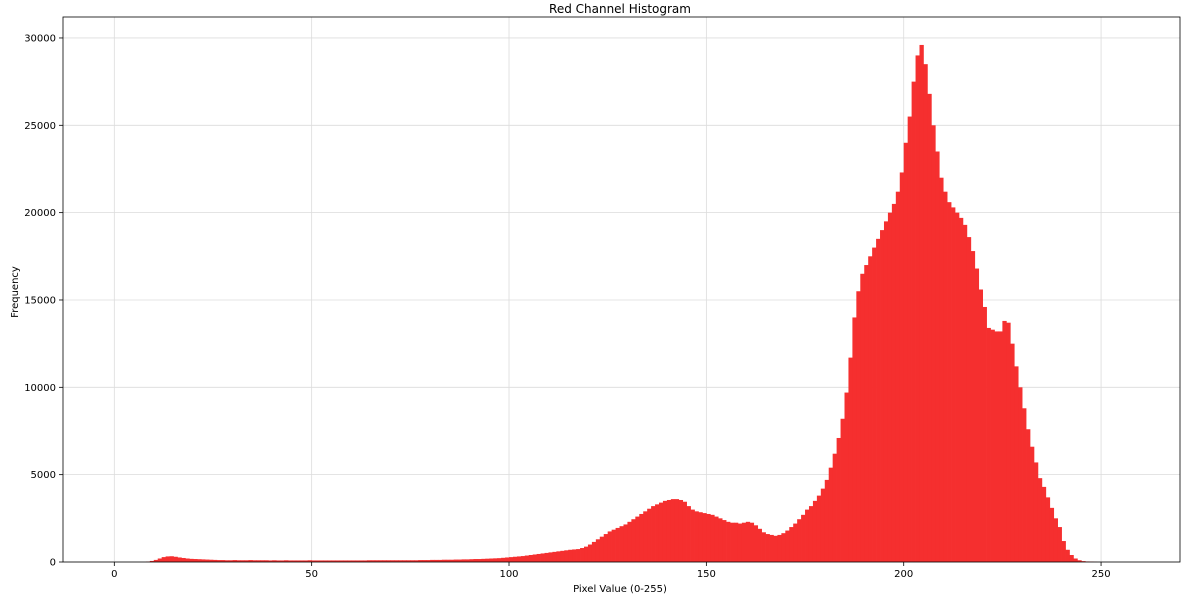  I want to click on x-tick-label: 100, so click(508, 574).